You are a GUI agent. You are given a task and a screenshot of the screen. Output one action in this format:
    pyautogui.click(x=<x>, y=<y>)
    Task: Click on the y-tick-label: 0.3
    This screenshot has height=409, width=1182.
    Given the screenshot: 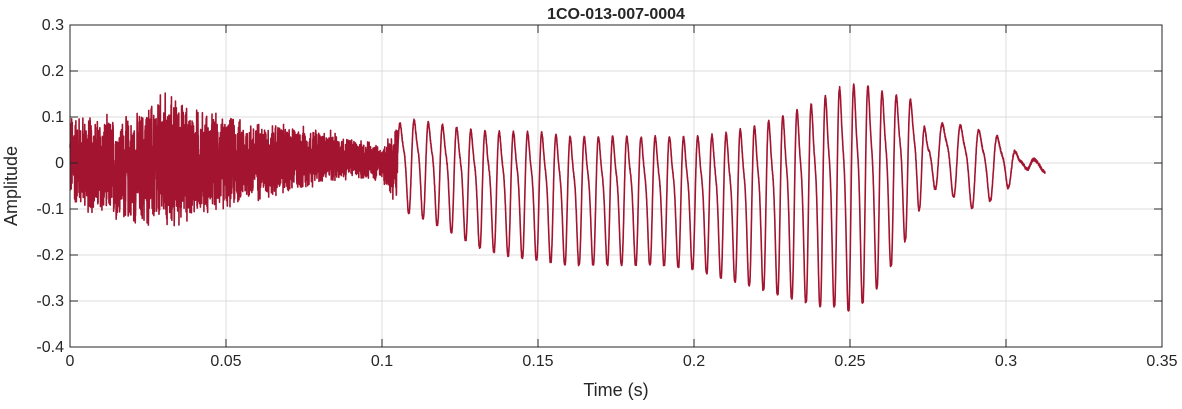 What is the action you would take?
    pyautogui.click(x=53, y=25)
    